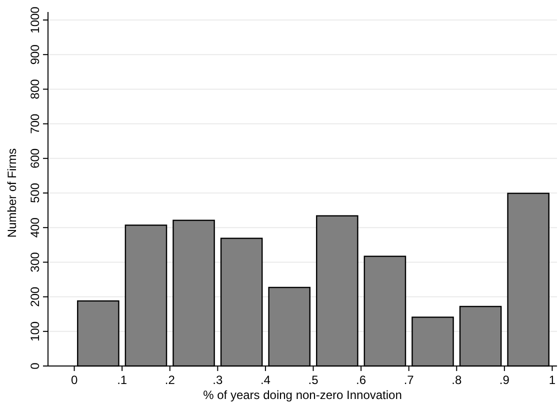 The height and width of the screenshot is (411, 560). Describe the element at coordinates (35, 296) in the screenshot. I see `y-tick-label: 200` at that location.